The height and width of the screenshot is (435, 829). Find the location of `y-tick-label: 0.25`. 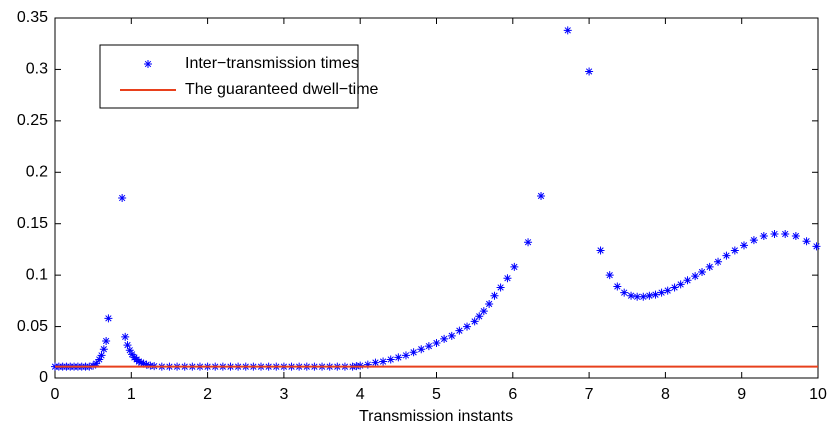

y-tick-label: 0.25 is located at coordinates (32, 120).